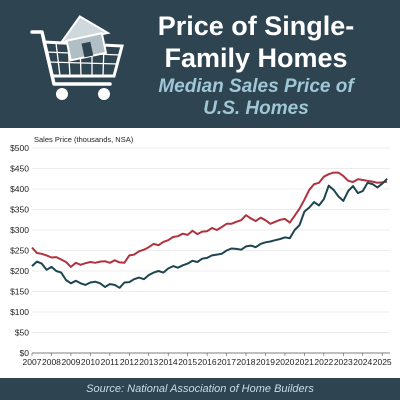 This screenshot has height=400, width=400. Describe the element at coordinates (256, 58) in the screenshot. I see `title-line-2: Family Homes` at that location.